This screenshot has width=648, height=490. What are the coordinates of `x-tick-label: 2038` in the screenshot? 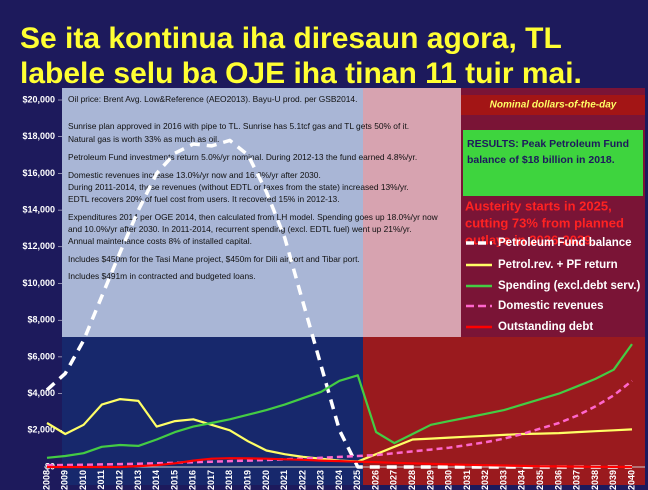 It's located at (595, 480).